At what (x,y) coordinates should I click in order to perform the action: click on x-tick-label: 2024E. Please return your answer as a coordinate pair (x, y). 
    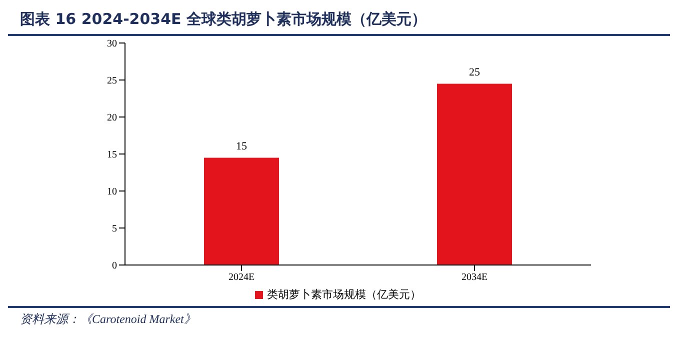
    Looking at the image, I should click on (241, 278).